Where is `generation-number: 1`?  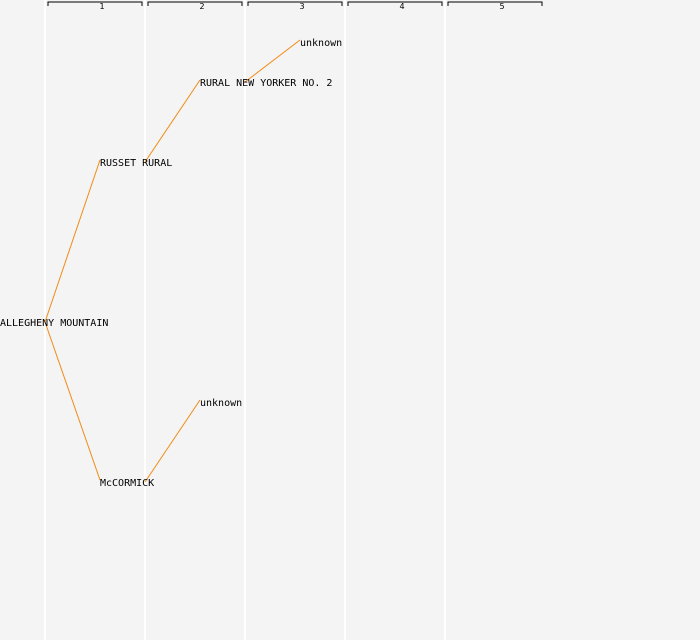 generation-number: 1 is located at coordinates (101, 6).